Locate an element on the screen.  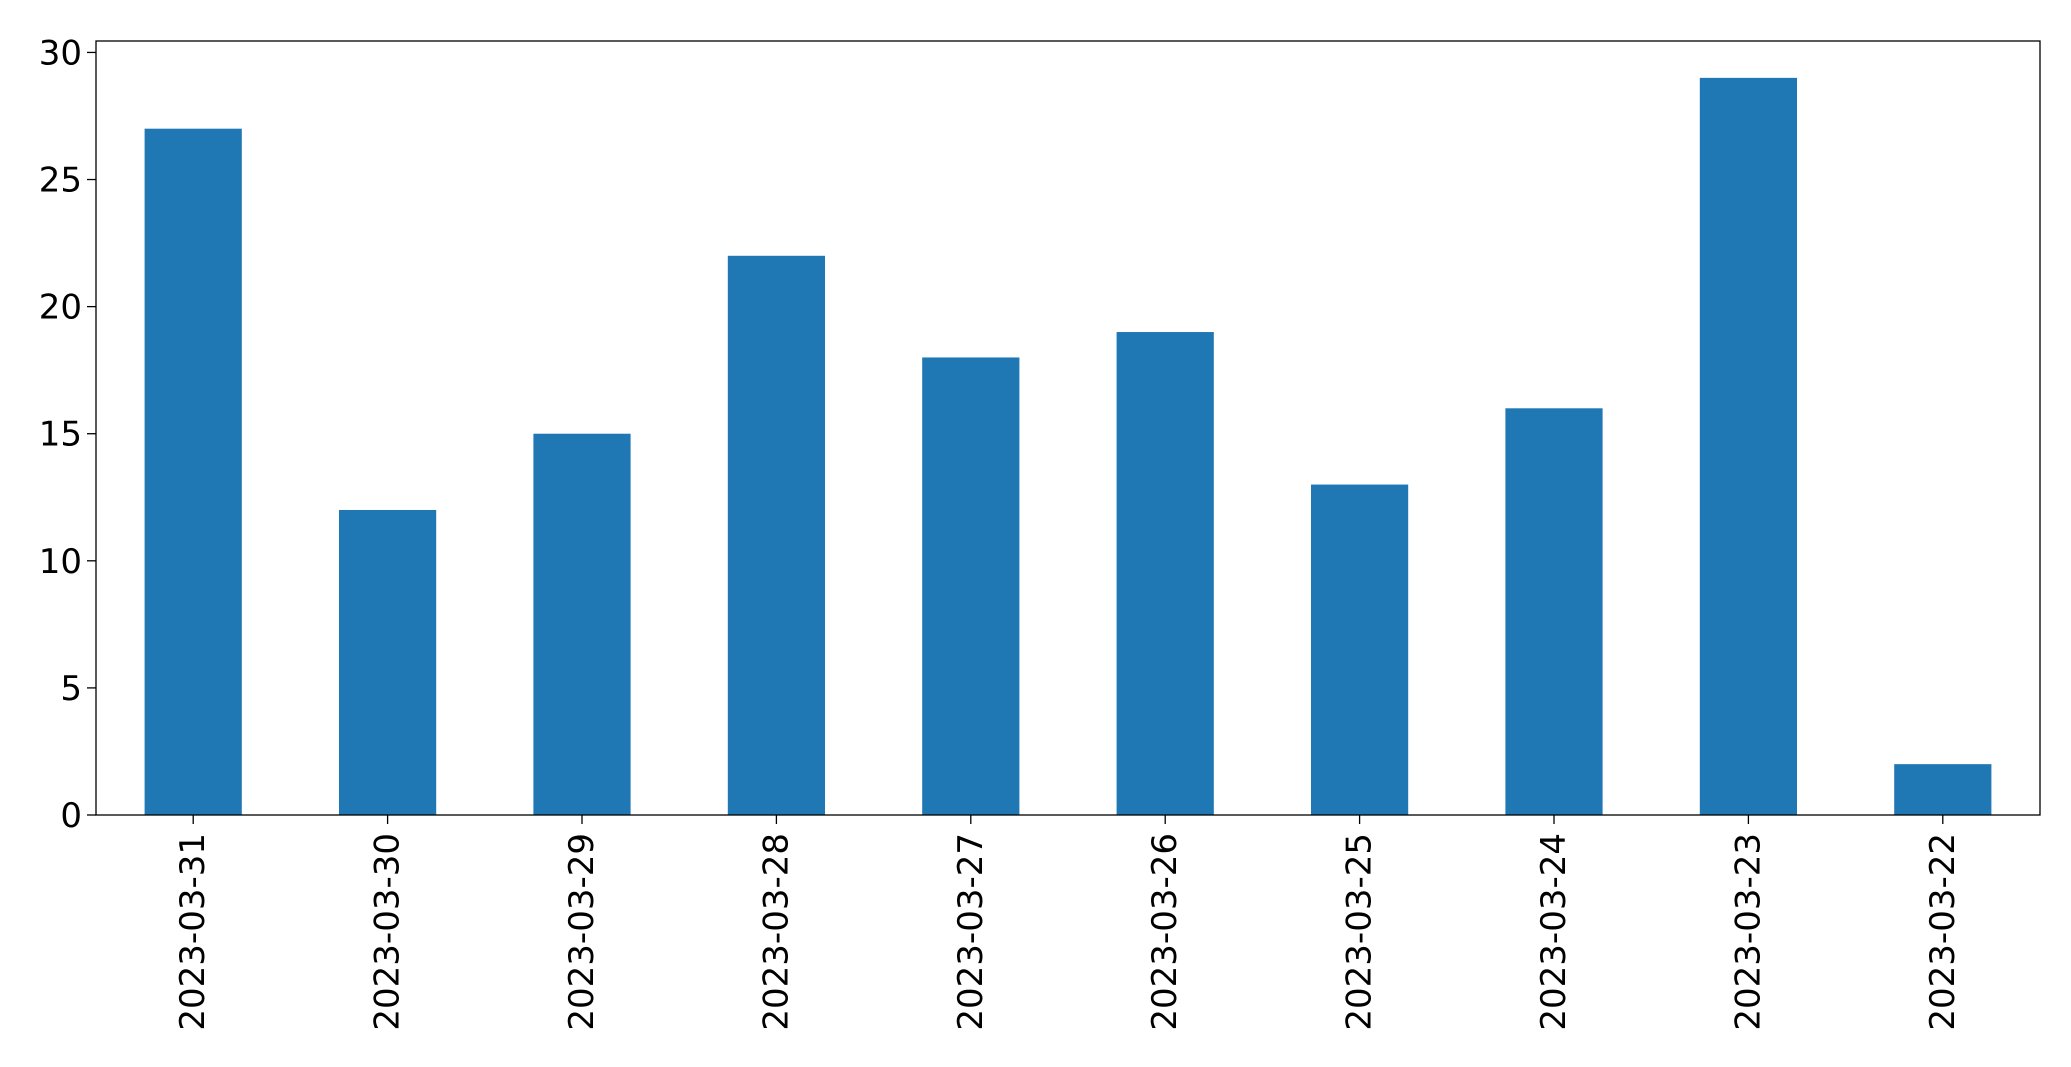
y-tick-label: 30 is located at coordinates (60, 53).